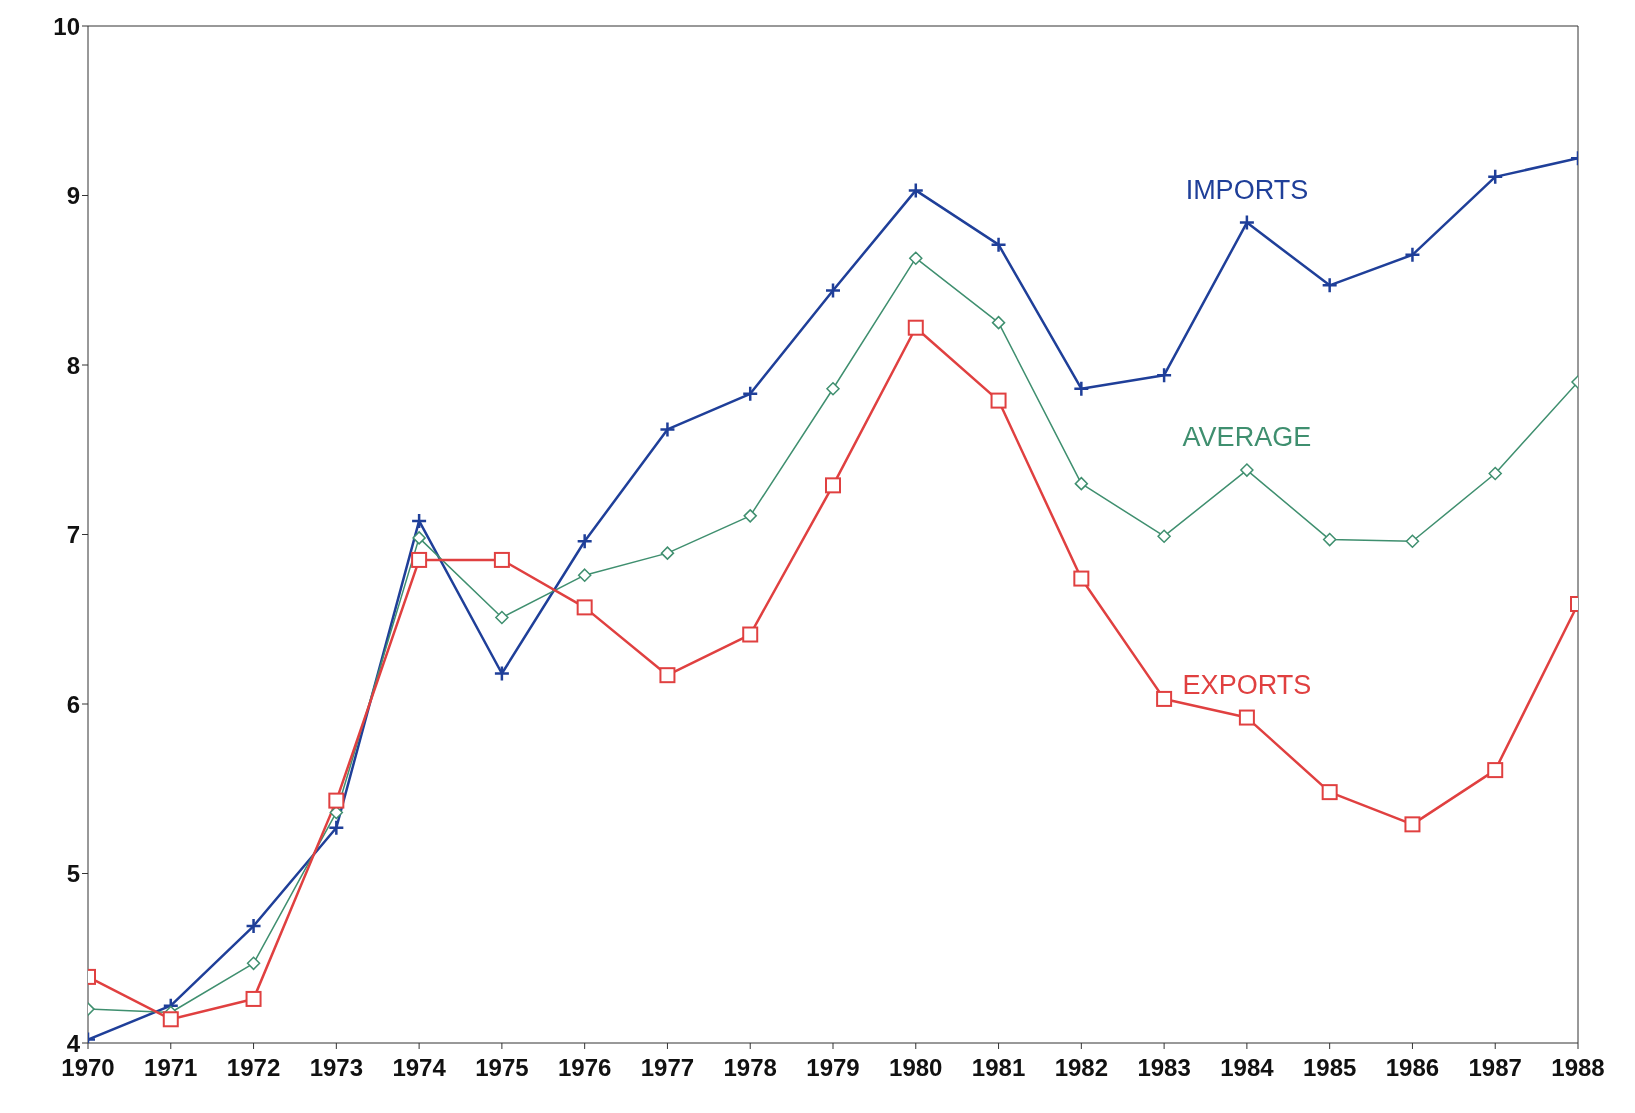 The height and width of the screenshot is (1113, 1635). I want to click on x-tick-label: 1972, so click(253, 1068).